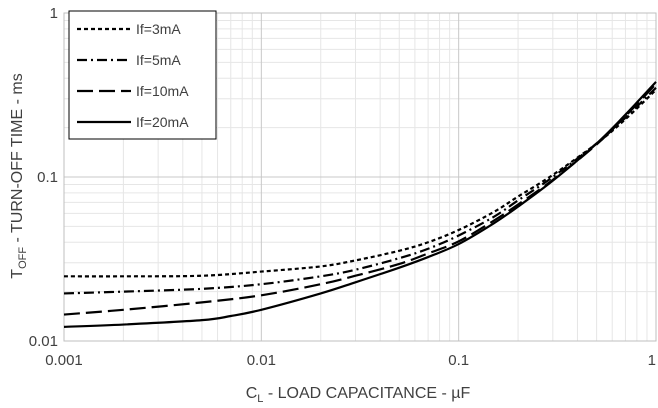  I want to click on y-tick-label: 0.01, so click(43, 341).